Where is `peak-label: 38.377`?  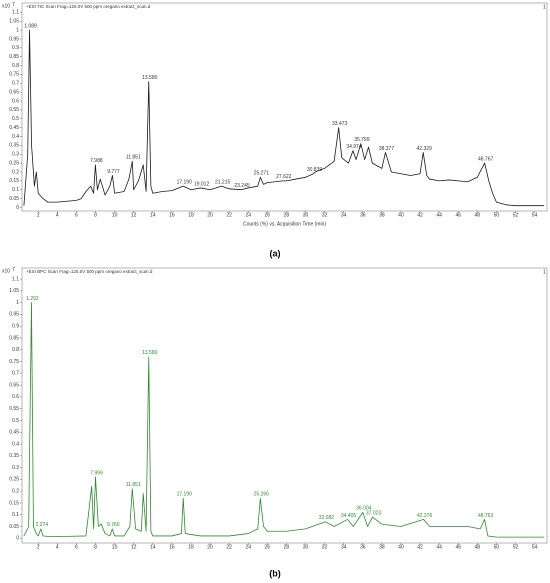
peak-label: 38.377 is located at coordinates (387, 149).